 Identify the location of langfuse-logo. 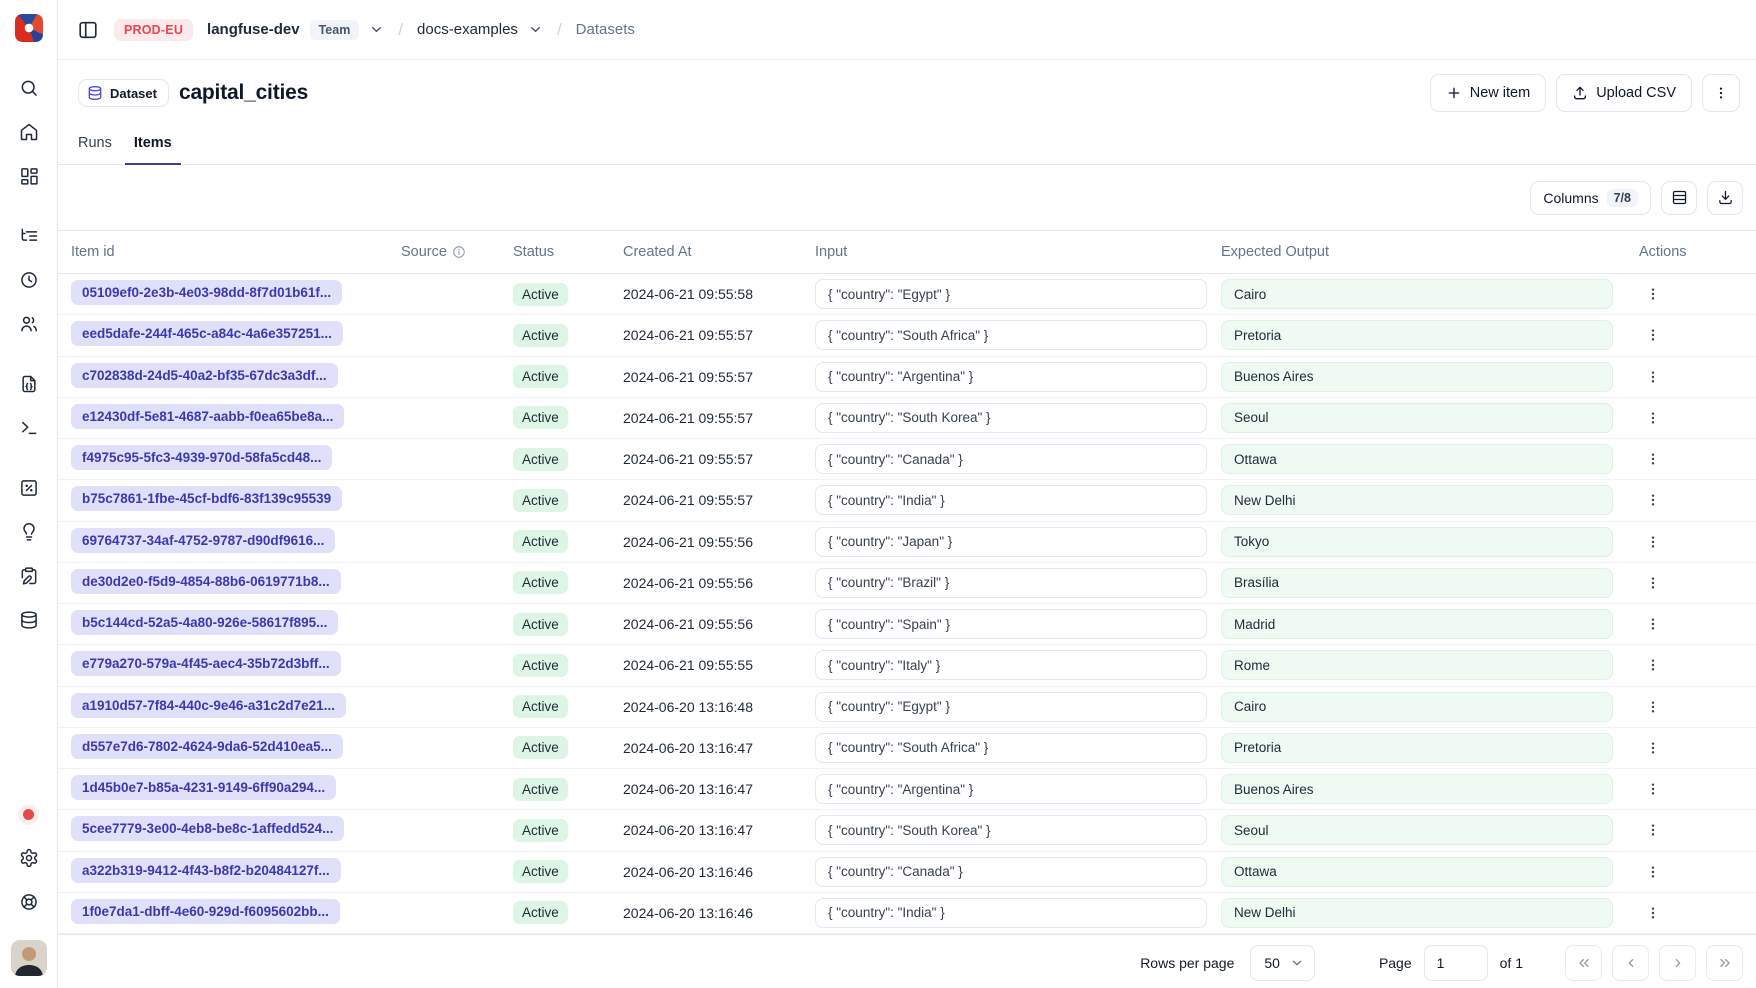
(28, 28).